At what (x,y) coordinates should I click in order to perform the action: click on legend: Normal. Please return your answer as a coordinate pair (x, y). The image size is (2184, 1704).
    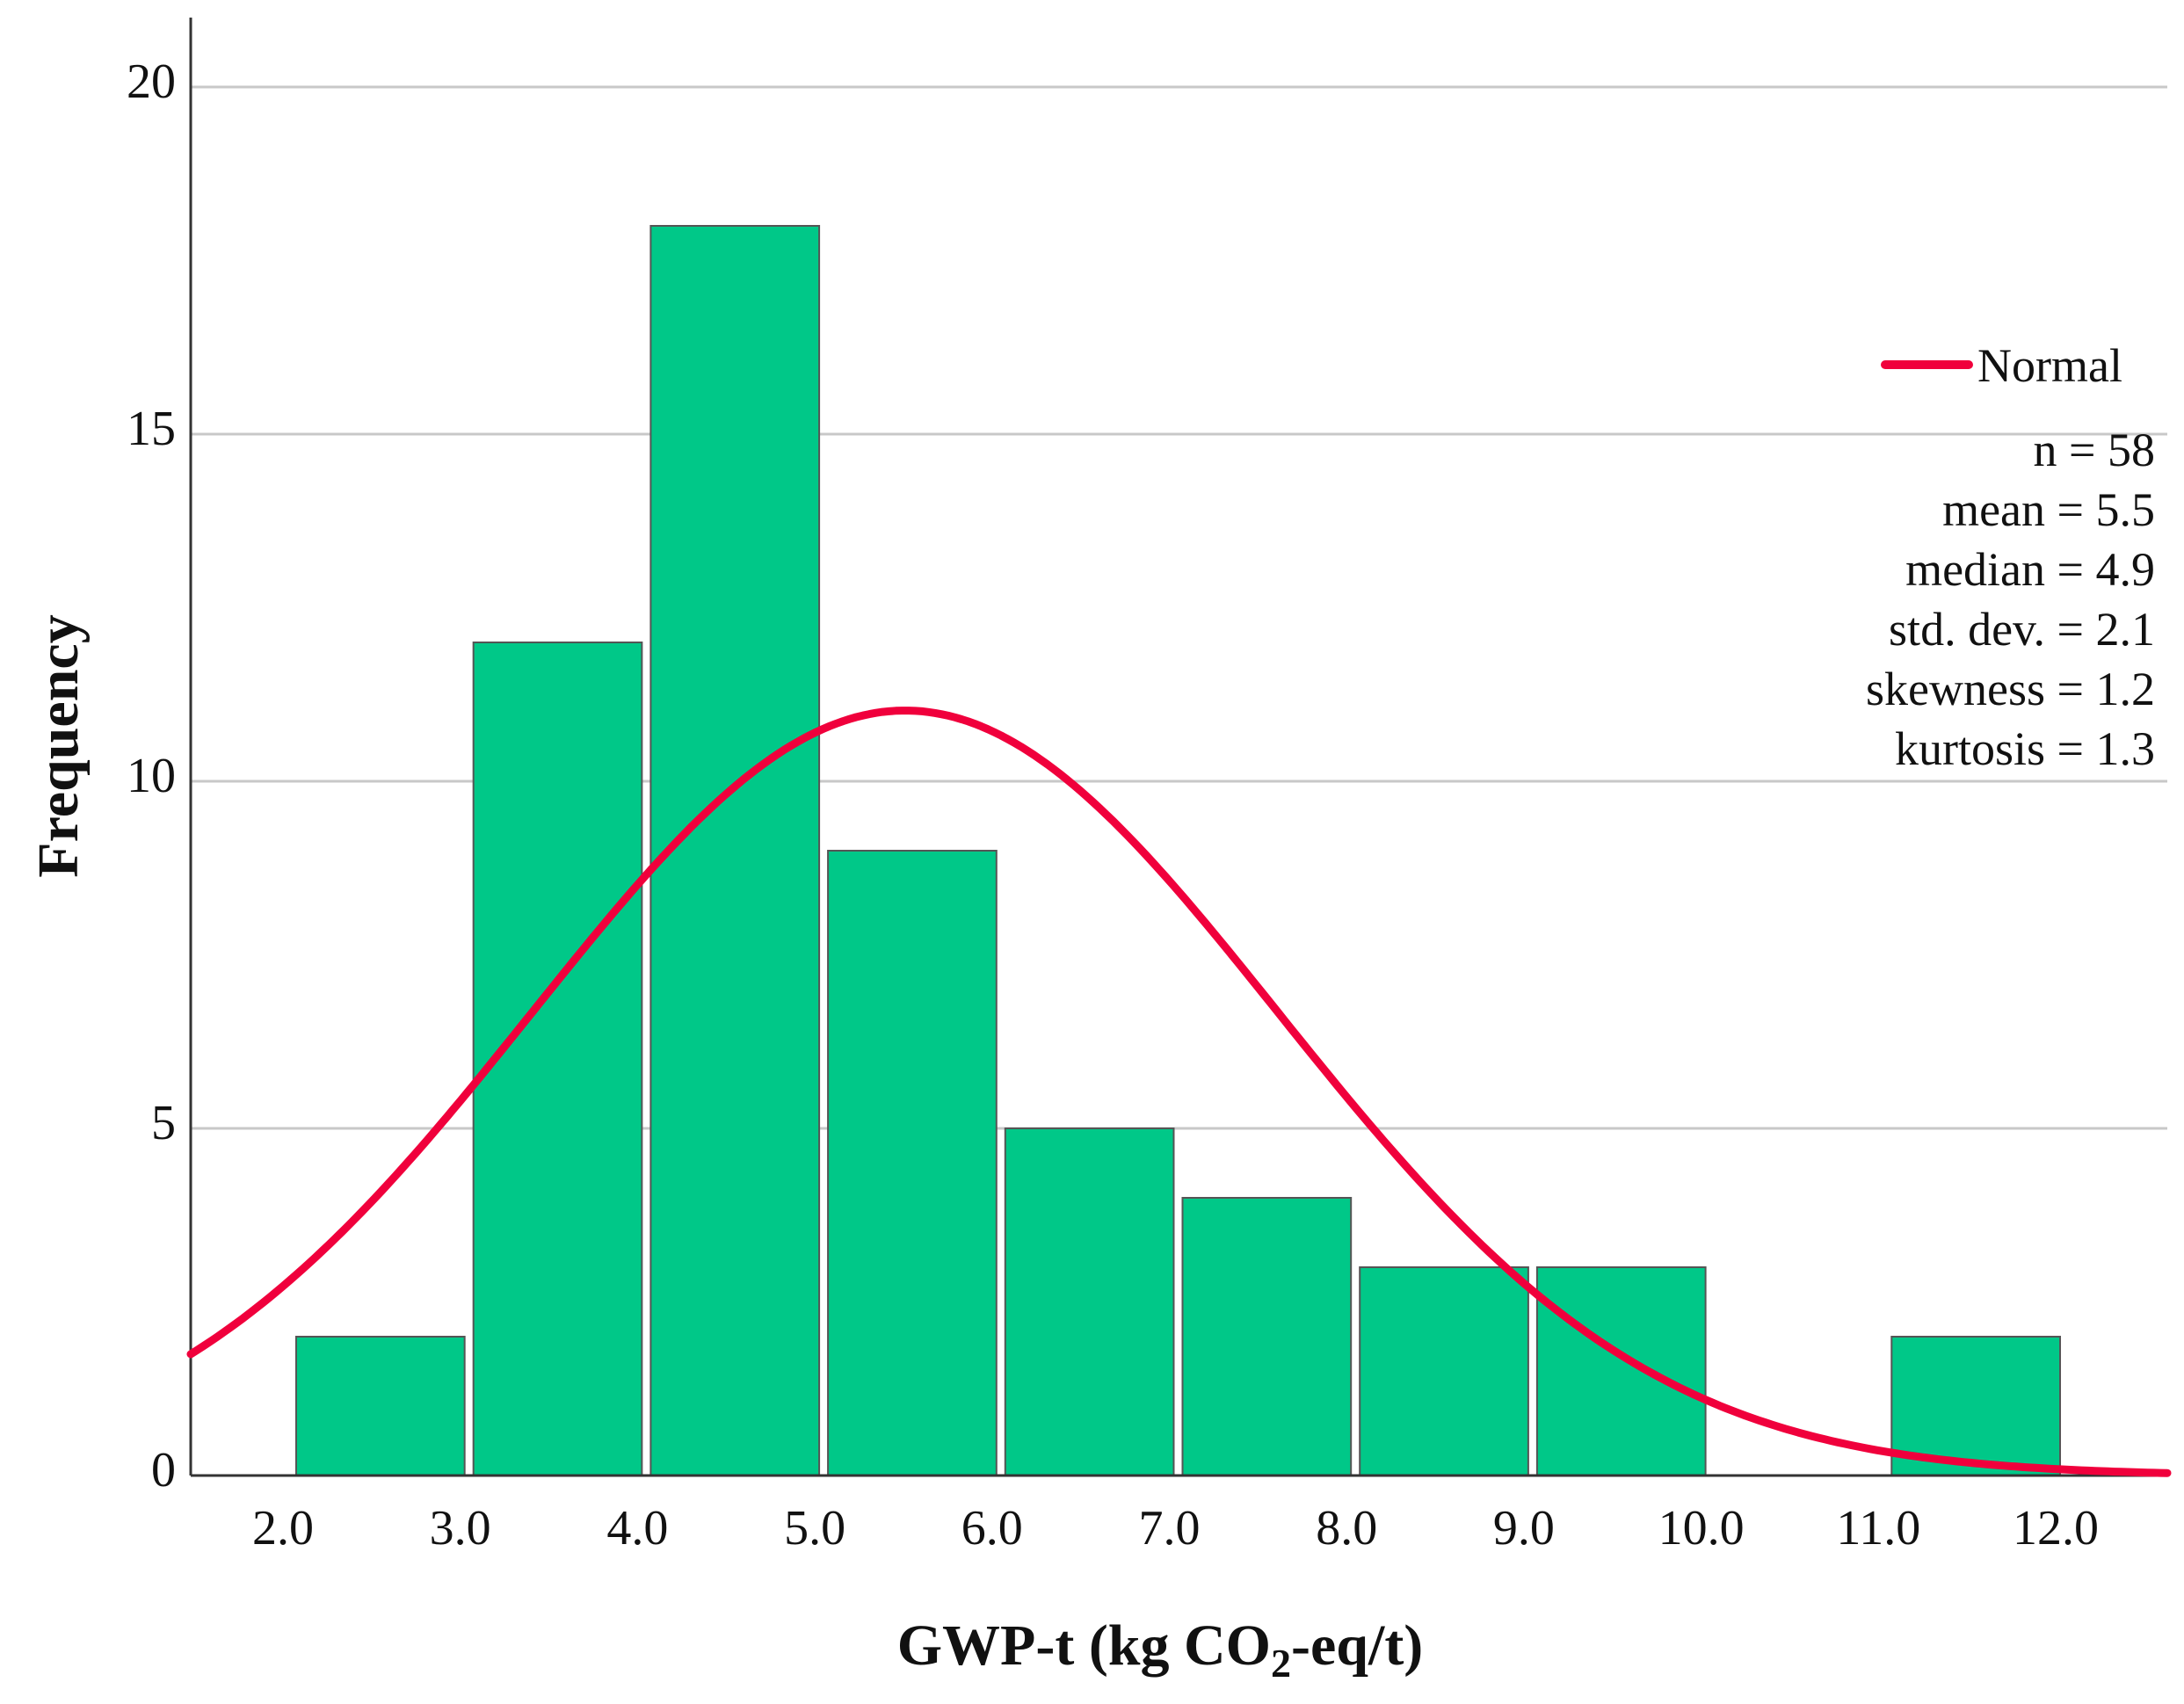
    Looking at the image, I should click on (2001, 366).